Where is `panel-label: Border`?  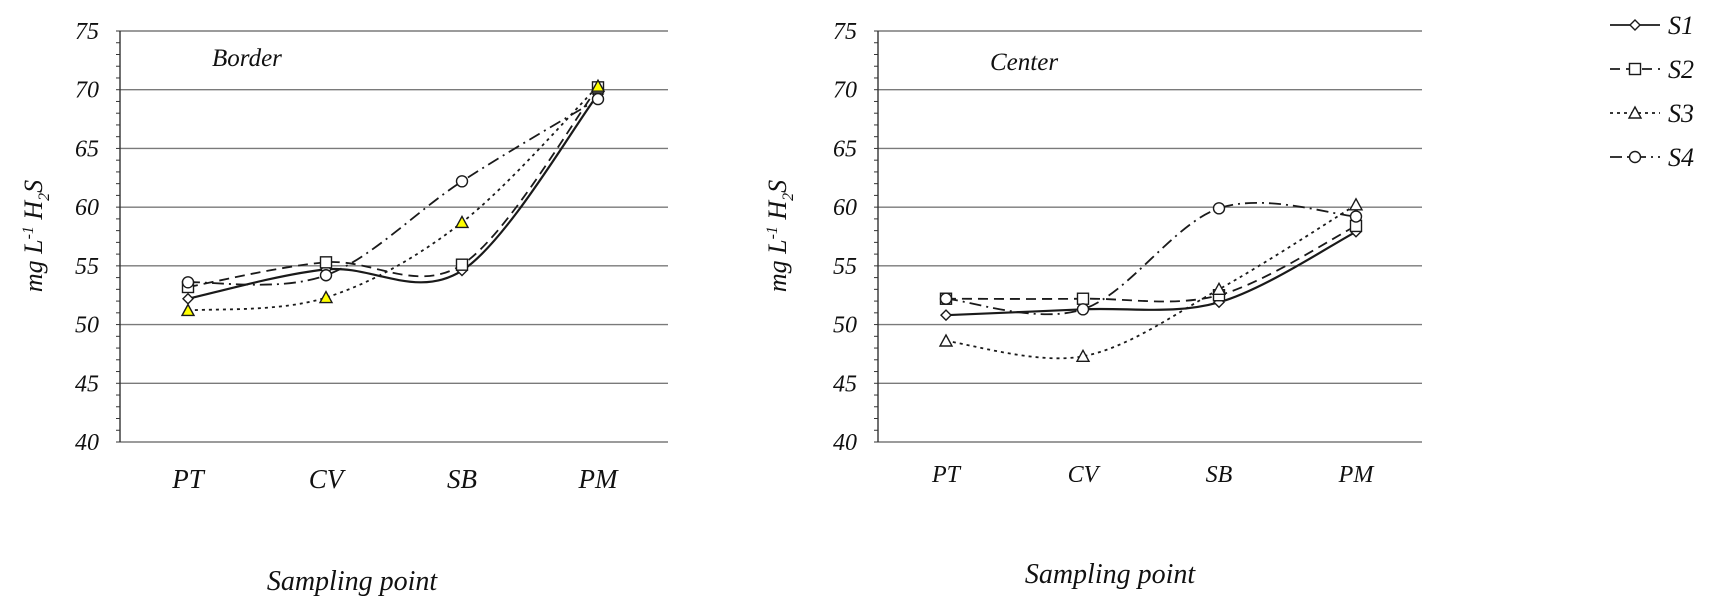 panel-label: Border is located at coordinates (247, 58).